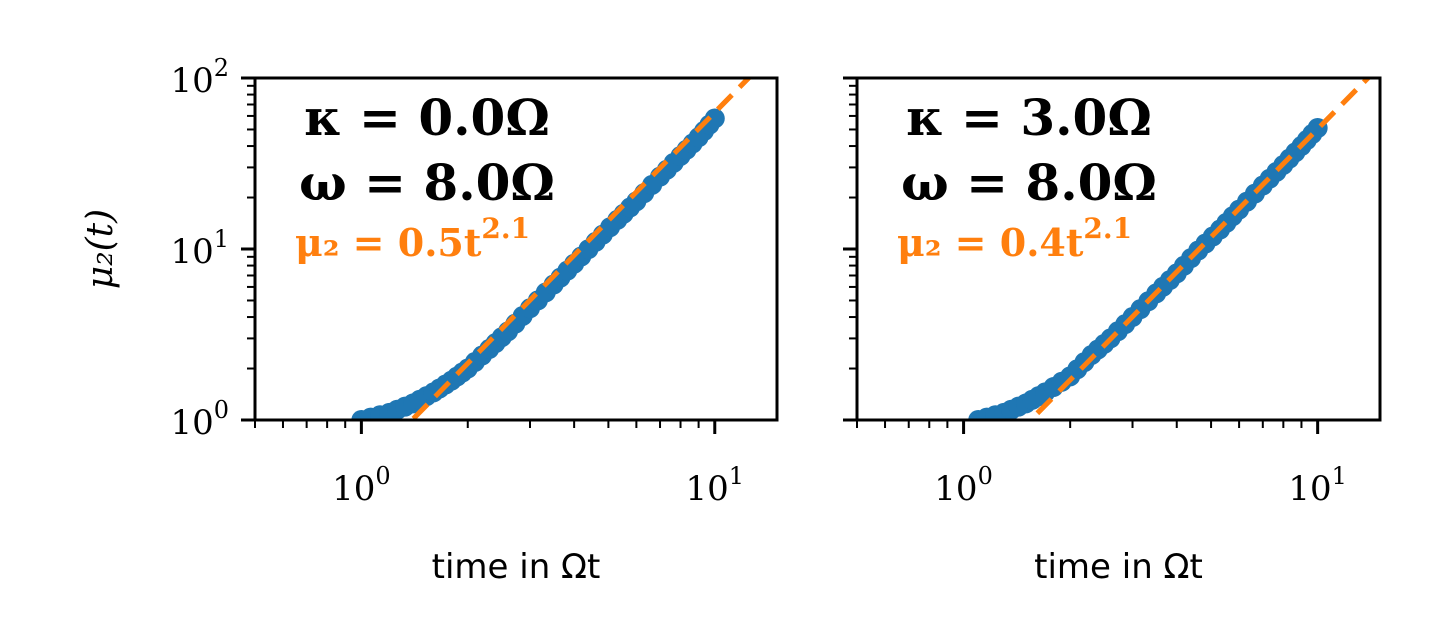 Image resolution: width=1440 pixels, height=640 pixels. Describe the element at coordinates (1014, 238) in the screenshot. I see `fit-annotation: μ₂ = 0.4t2.1` at that location.